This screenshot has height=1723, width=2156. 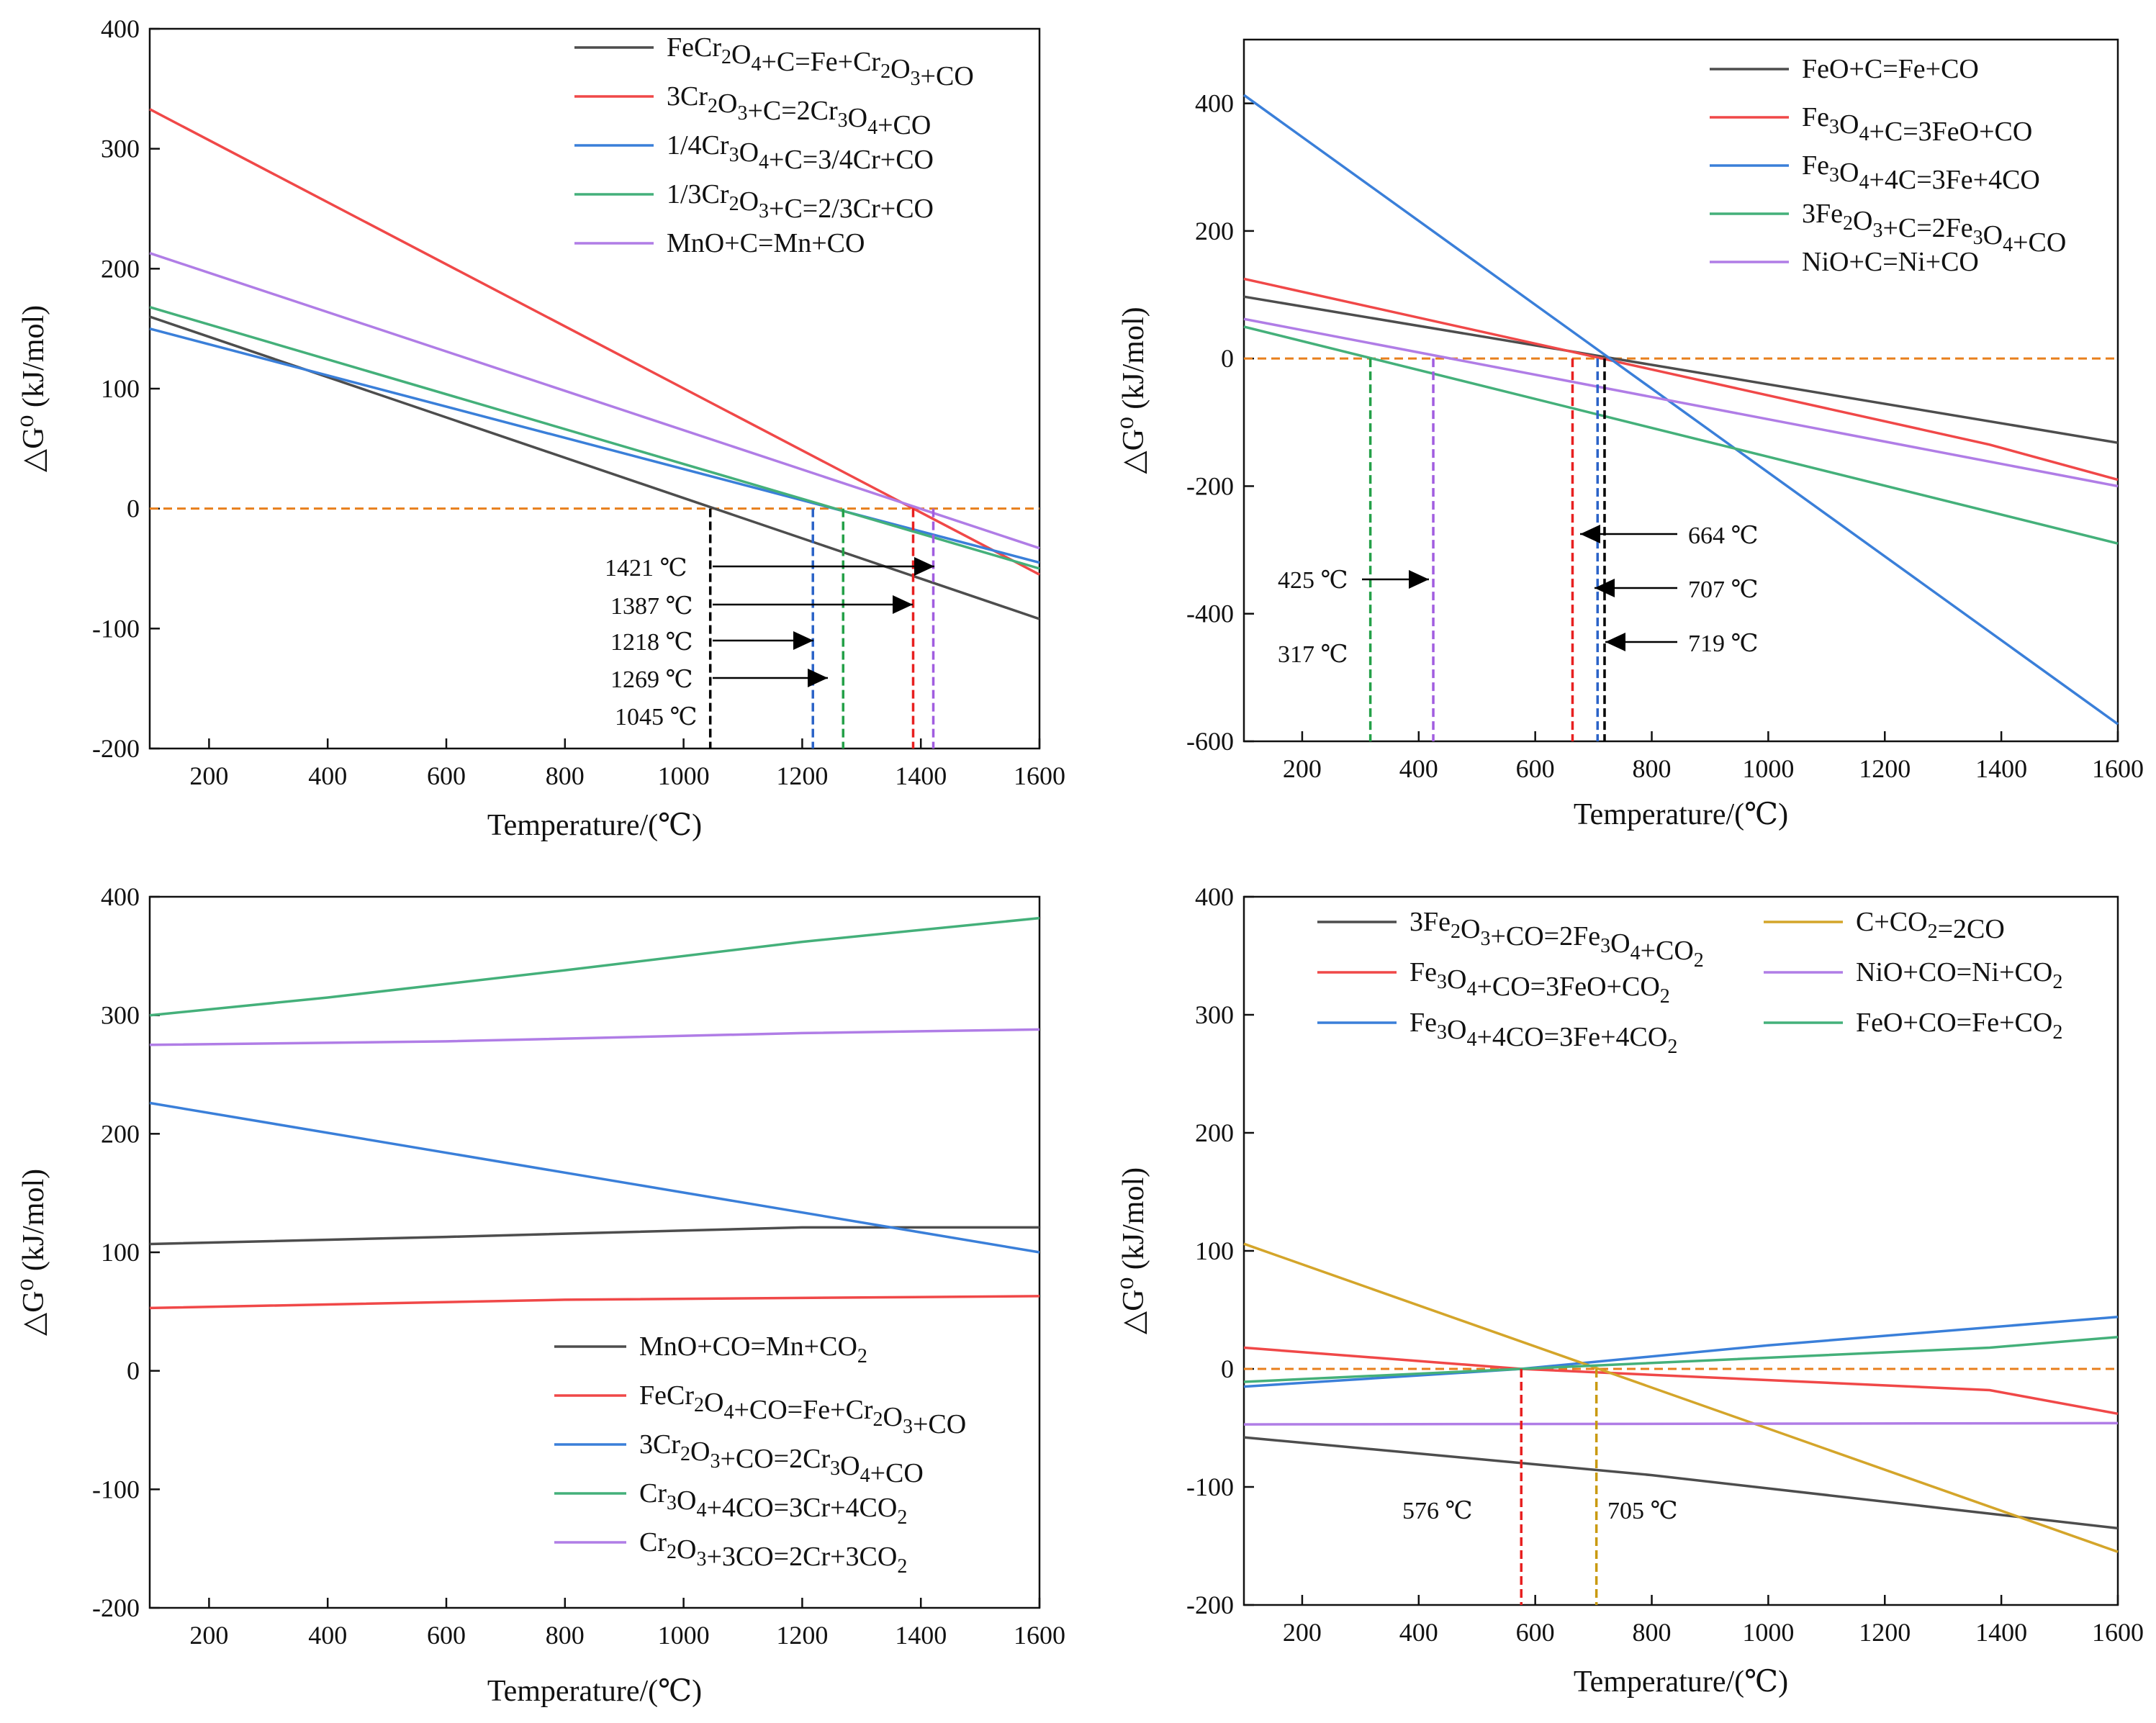 What do you see at coordinates (800, 153) in the screenshot?
I see `legend-label: 1/4Cr3O4+C=3/4Cr+CO` at bounding box center [800, 153].